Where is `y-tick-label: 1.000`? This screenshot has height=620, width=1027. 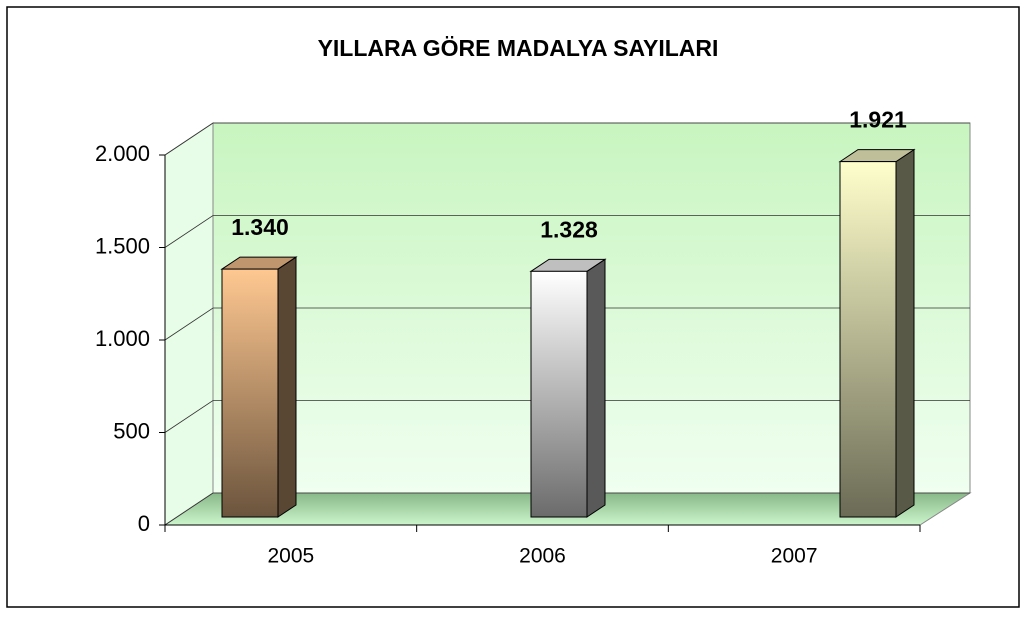
y-tick-label: 1.000 is located at coordinates (122, 338).